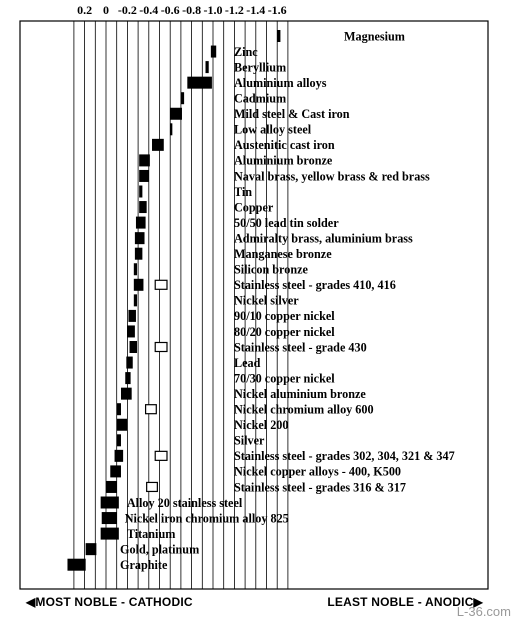 The image size is (515, 620). What do you see at coordinates (284, 316) in the screenshot?
I see `metal-label: 90/10 copper nickel` at bounding box center [284, 316].